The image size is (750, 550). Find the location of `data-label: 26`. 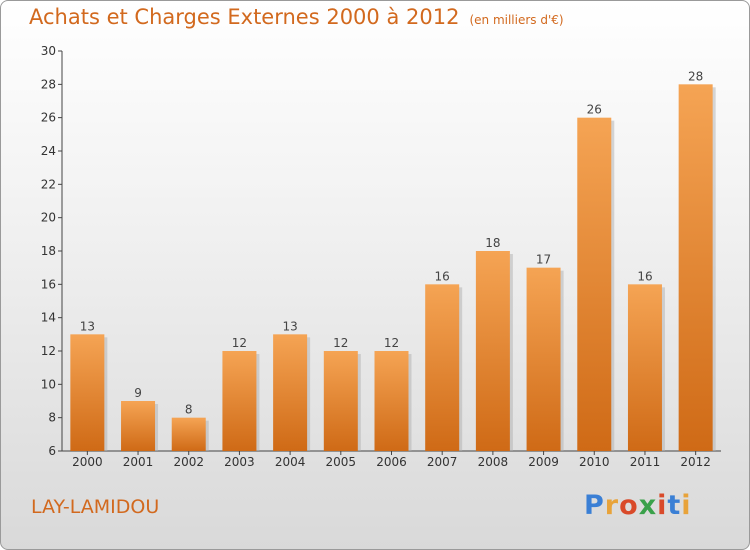

data-label: 26 is located at coordinates (594, 110).